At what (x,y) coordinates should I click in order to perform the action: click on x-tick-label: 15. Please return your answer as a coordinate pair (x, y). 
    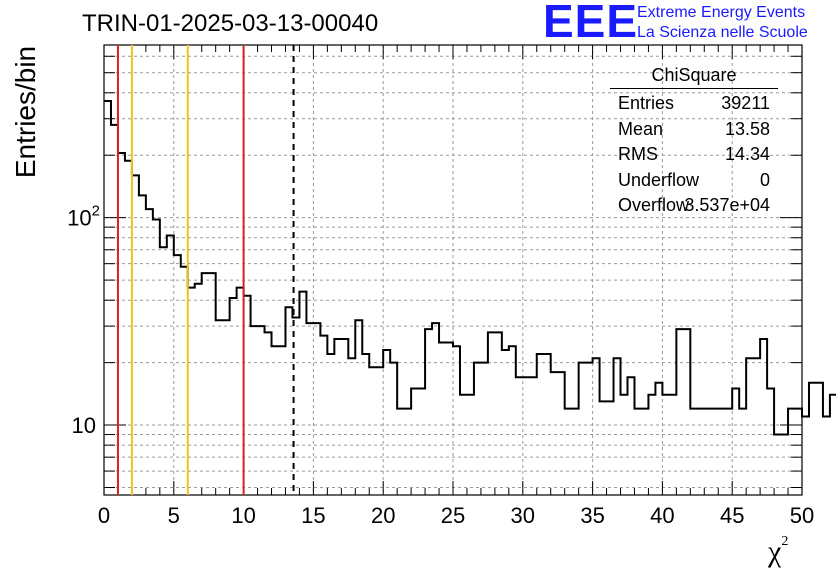
    Looking at the image, I should click on (313, 515).